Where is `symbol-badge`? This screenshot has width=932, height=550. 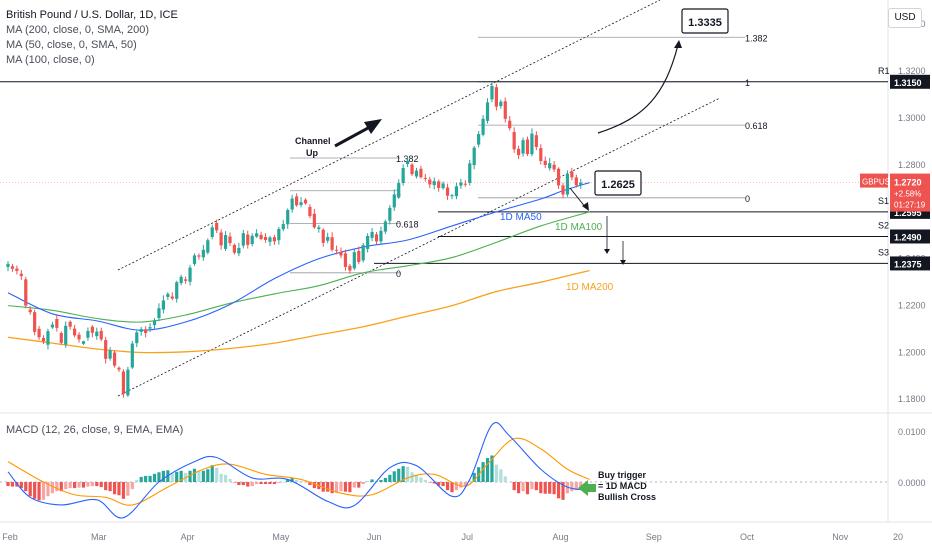
symbol-badge is located at coordinates (874, 180).